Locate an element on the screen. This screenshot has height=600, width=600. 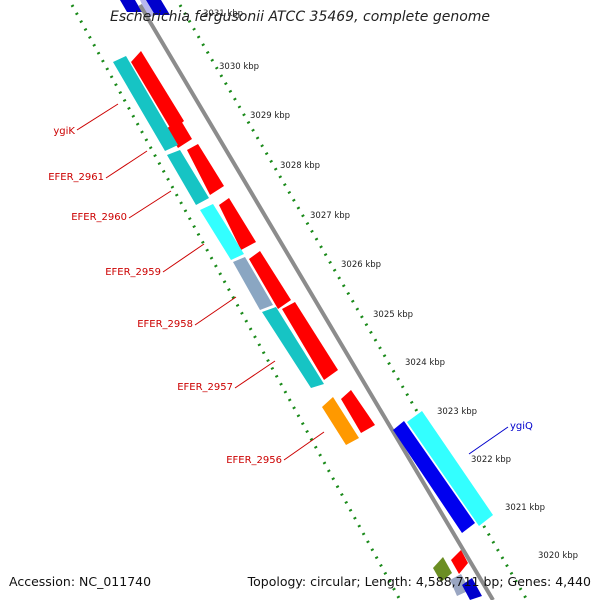
ruler-tick-label: 3027 kbp is located at coordinates (330, 216).